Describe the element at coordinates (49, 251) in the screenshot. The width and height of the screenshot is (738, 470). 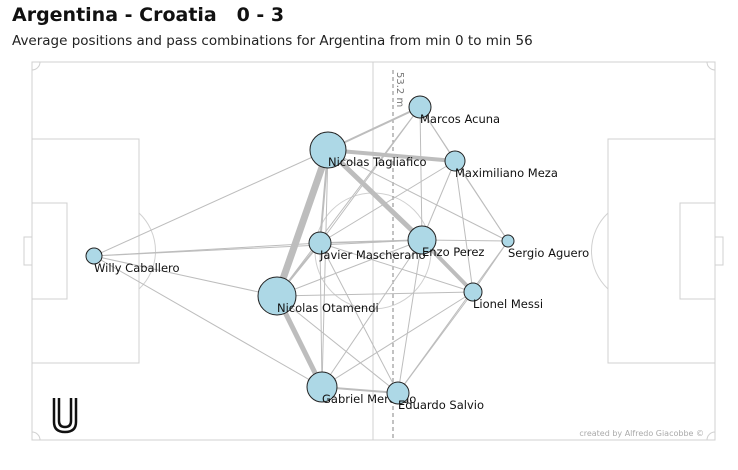
I see `left-goal-area` at that location.